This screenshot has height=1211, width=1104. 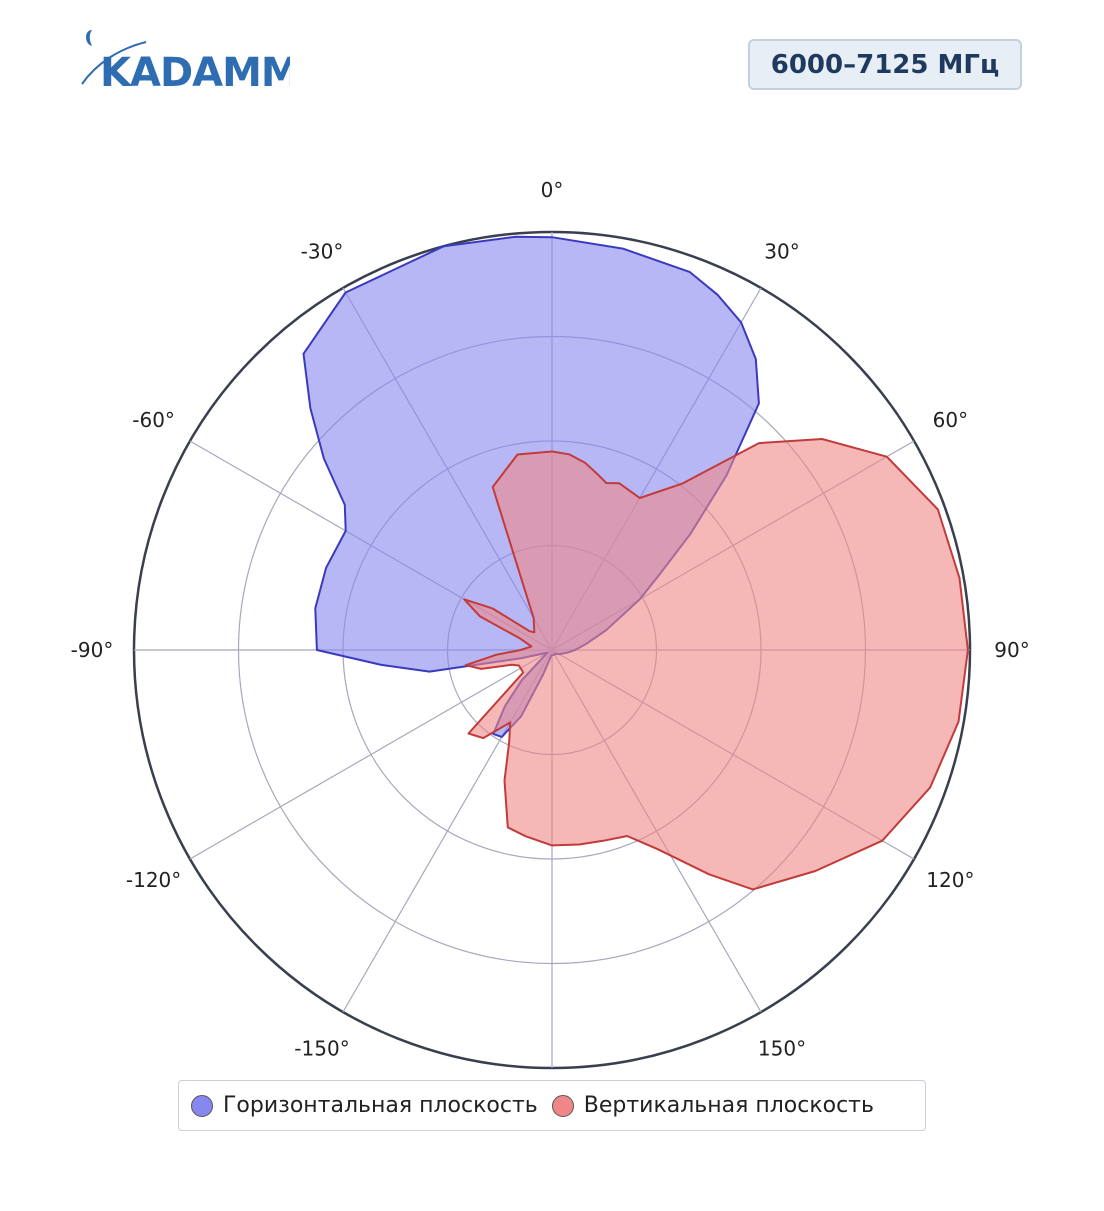 I want to click on frequency-badge: 6000–7125 МГц, so click(x=885, y=64).